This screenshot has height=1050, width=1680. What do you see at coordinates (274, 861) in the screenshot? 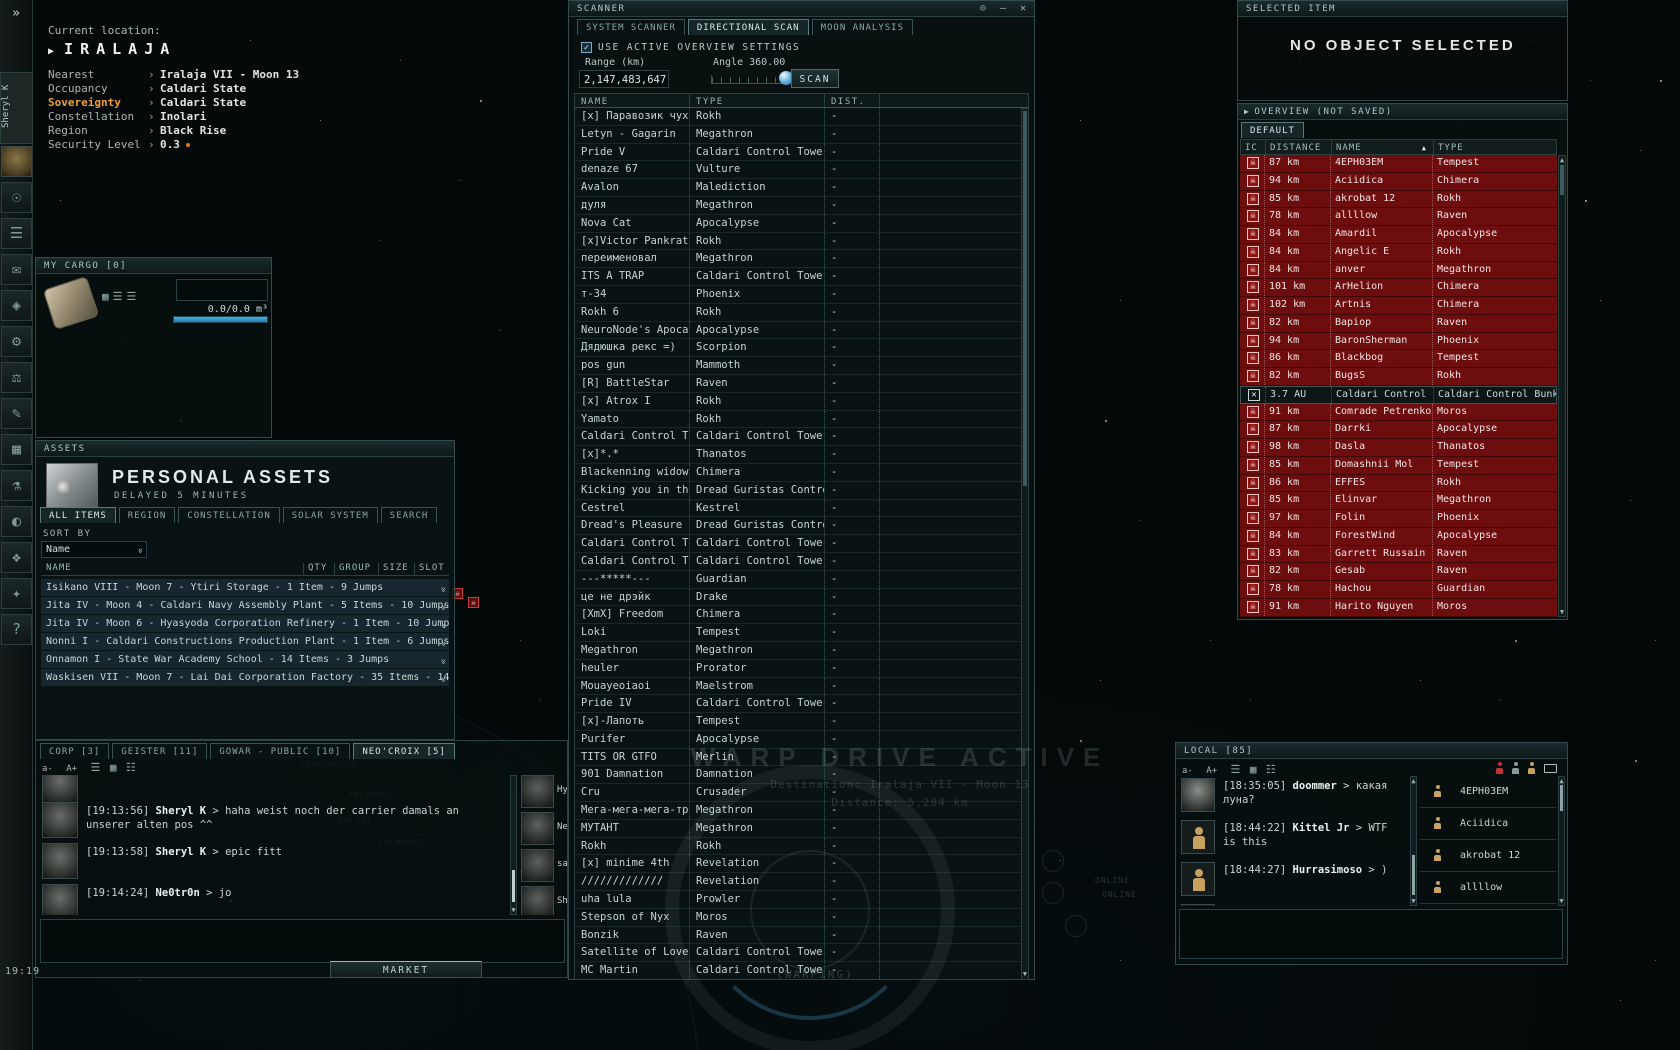
I see `chat-message: [19:13:58] Sheryl K > epic fitt` at bounding box center [274, 861].